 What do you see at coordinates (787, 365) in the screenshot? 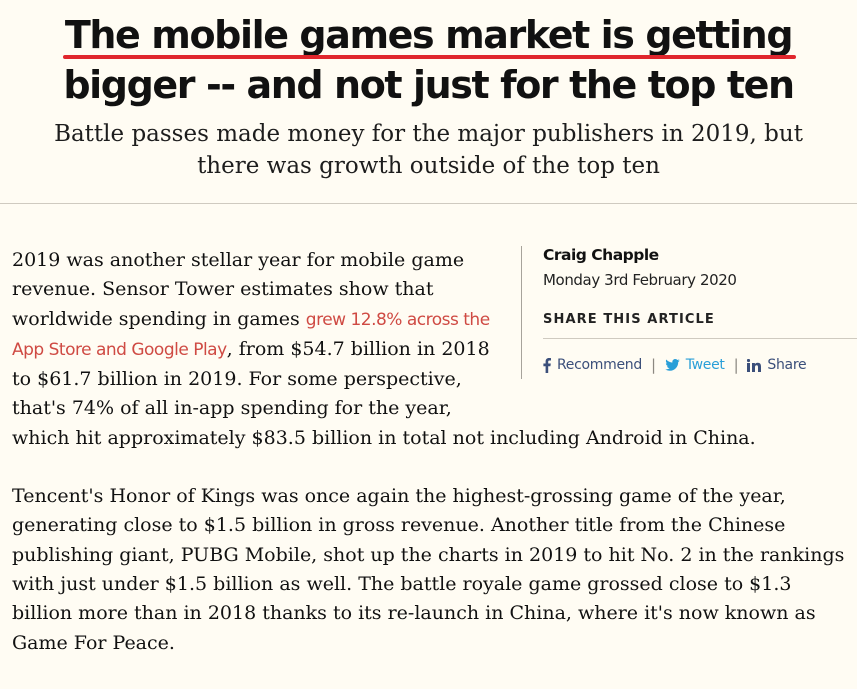
I see `linkedin-label: Share` at bounding box center [787, 365].